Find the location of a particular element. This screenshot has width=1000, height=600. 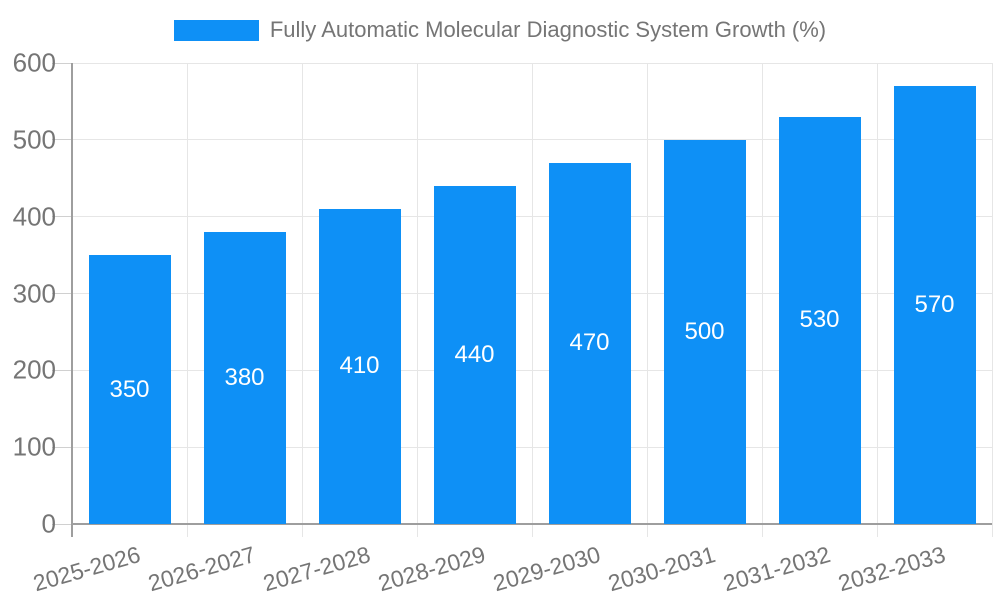

bar-2028-2029 is located at coordinates (474, 354).